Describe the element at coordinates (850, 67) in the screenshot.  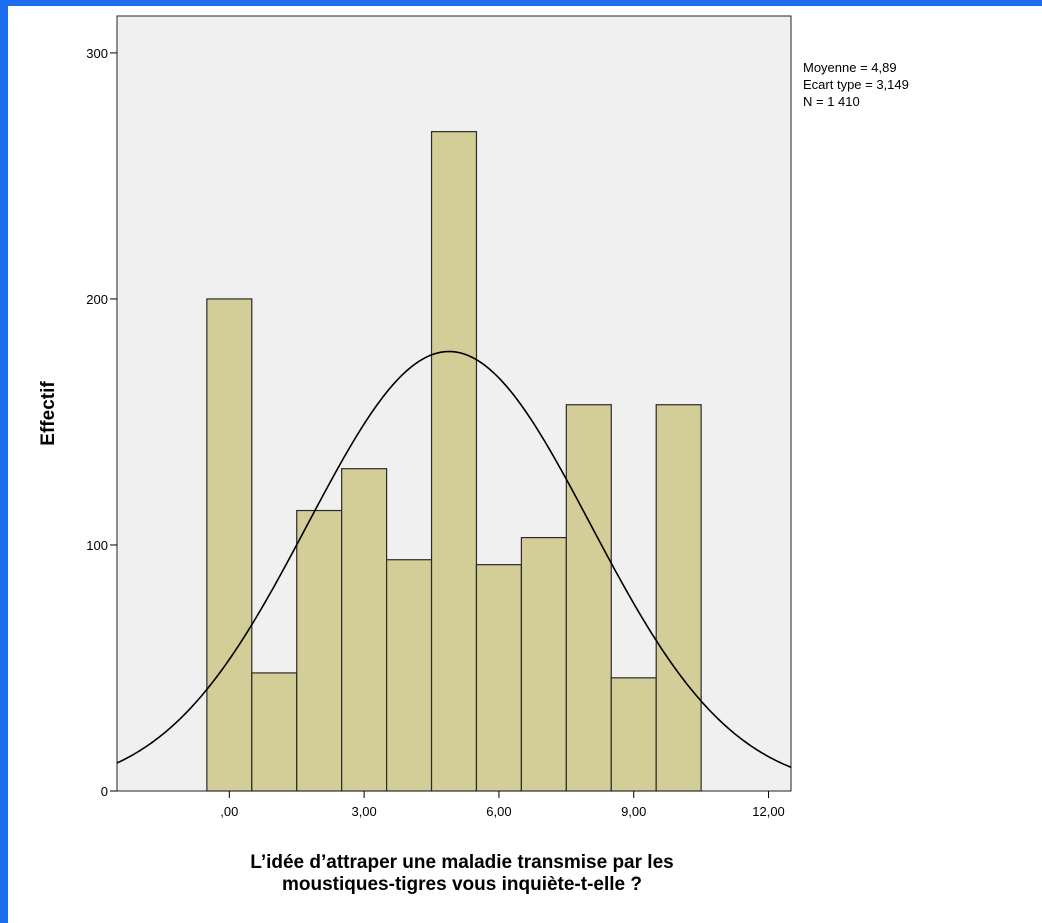
I see `stats-mean: Moyenne = 4,89` at that location.